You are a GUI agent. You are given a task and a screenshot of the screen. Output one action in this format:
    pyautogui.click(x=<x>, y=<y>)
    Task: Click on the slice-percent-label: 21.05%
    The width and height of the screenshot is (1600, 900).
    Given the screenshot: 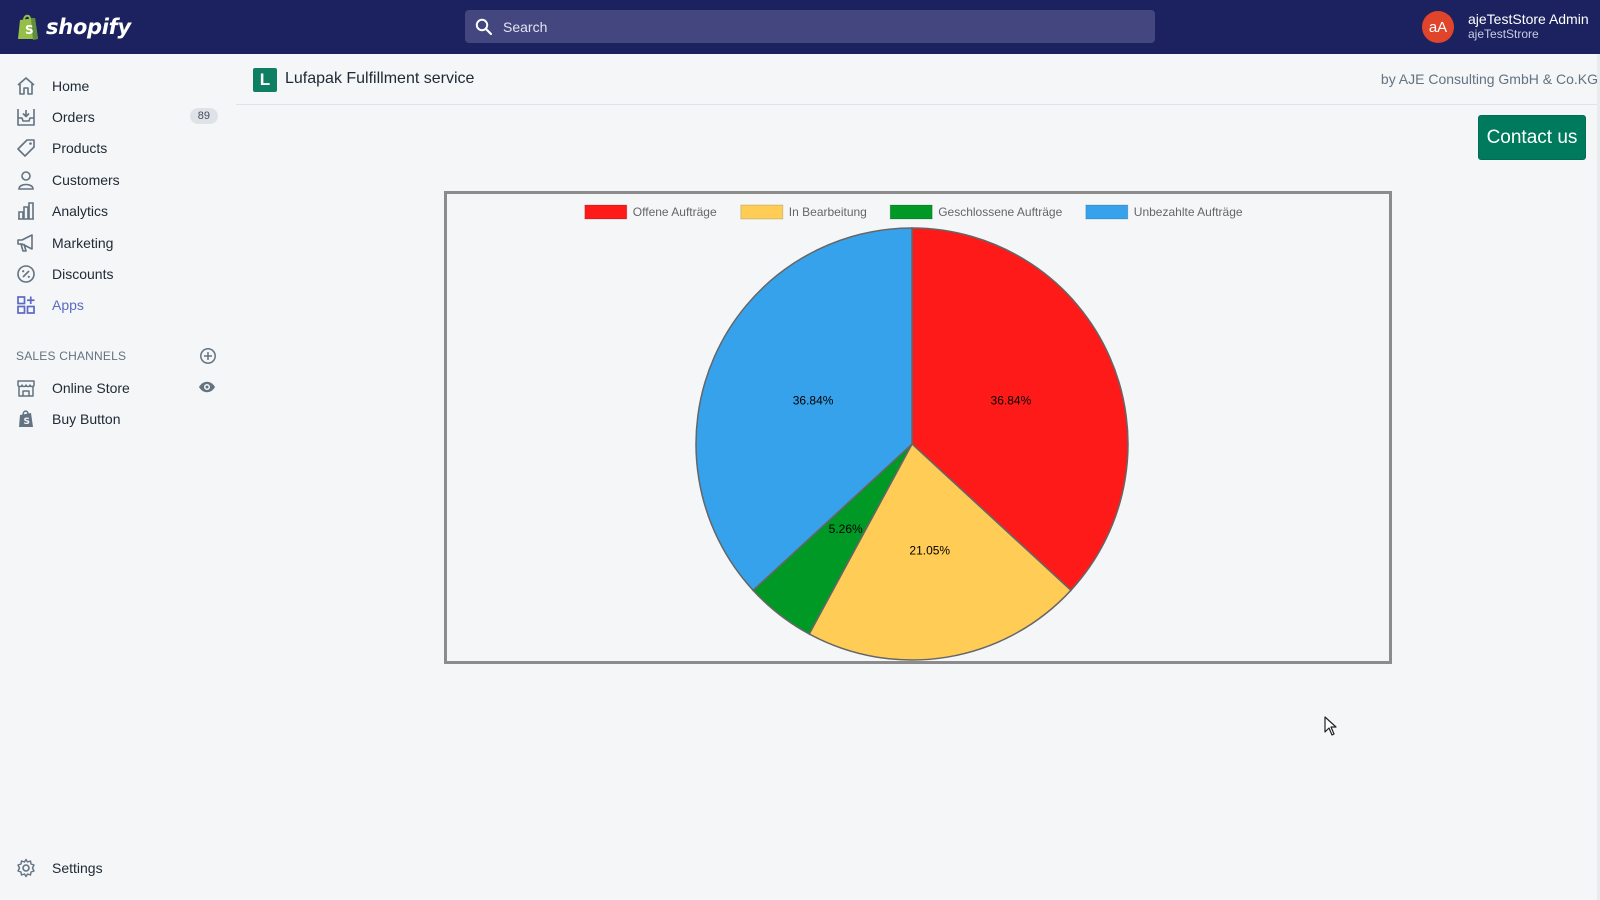 What is the action you would take?
    pyautogui.click(x=929, y=551)
    